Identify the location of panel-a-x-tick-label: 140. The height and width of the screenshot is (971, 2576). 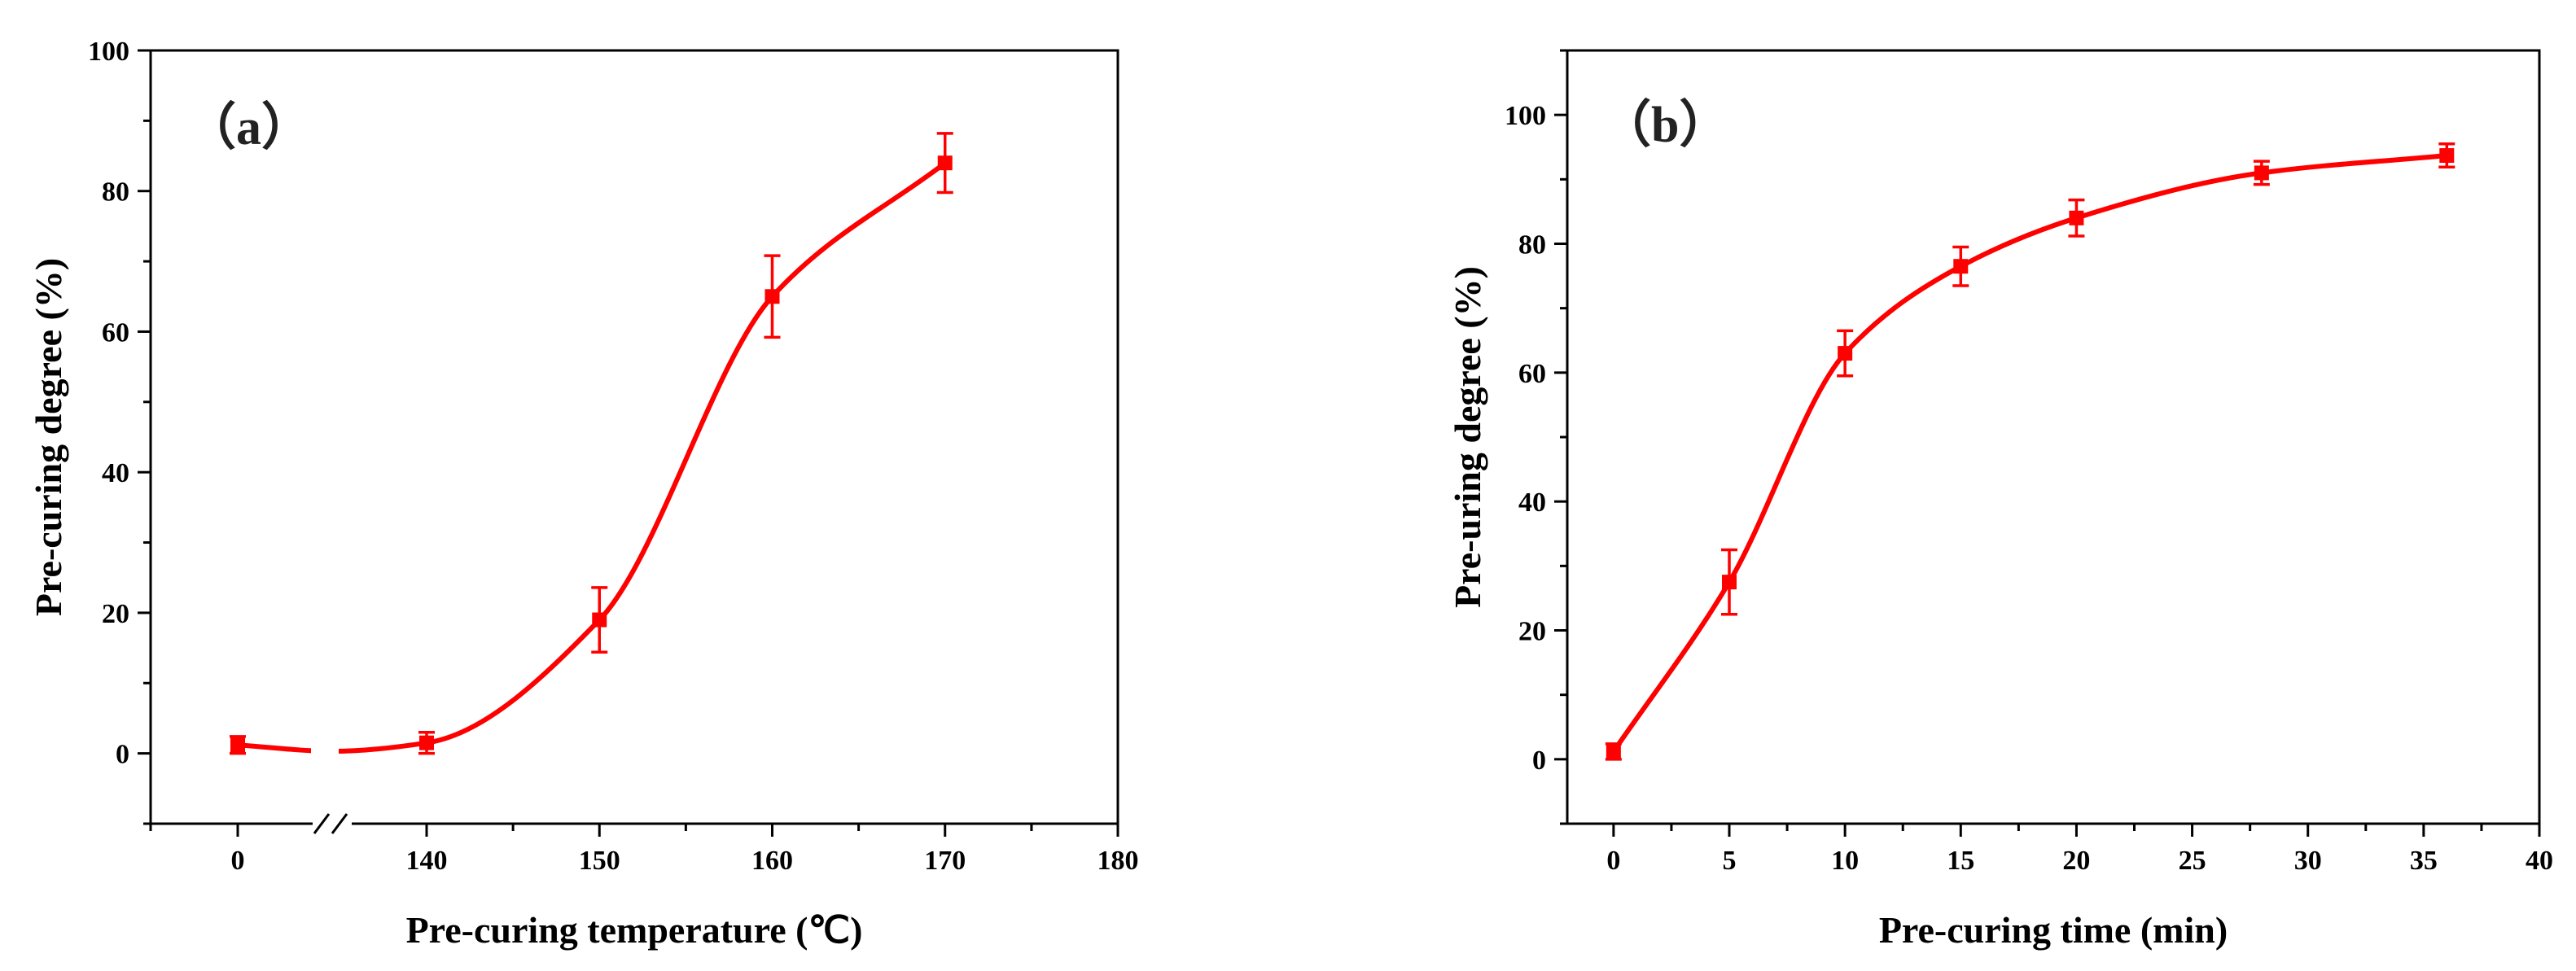
(427, 861).